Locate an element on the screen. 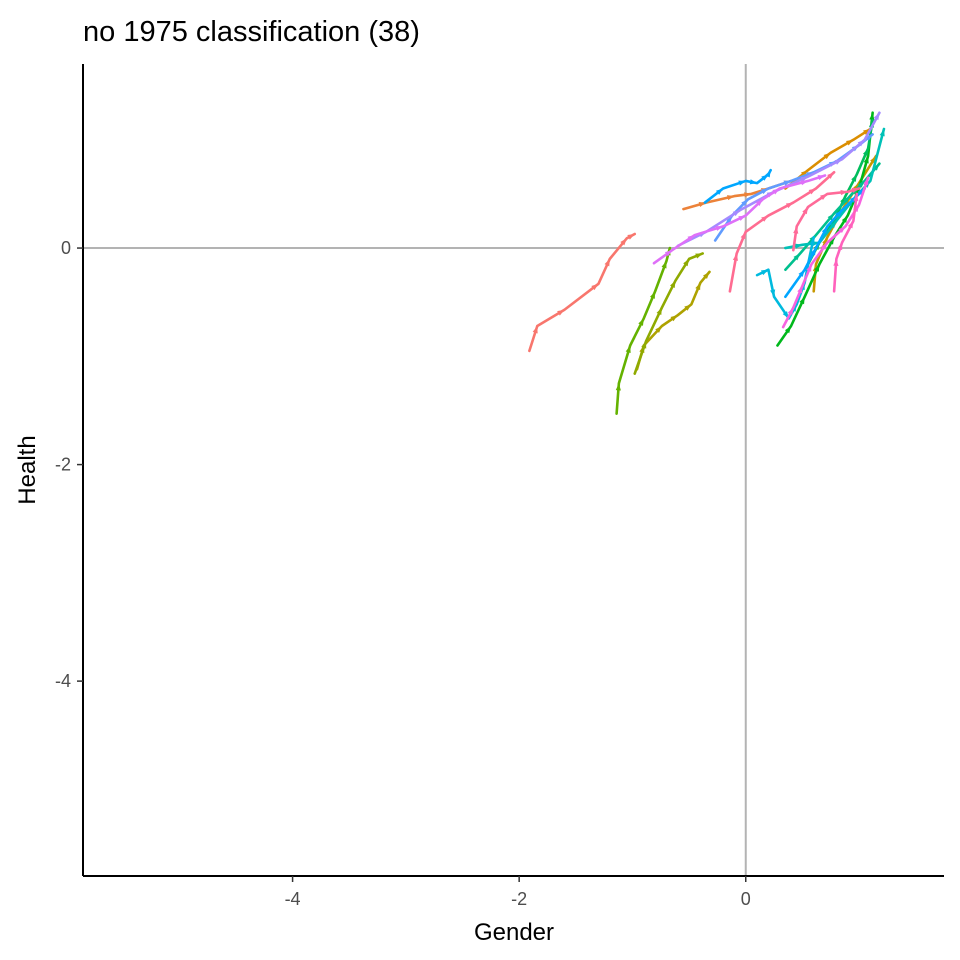 The image size is (960, 960). series-layer is located at coordinates (707, 263).